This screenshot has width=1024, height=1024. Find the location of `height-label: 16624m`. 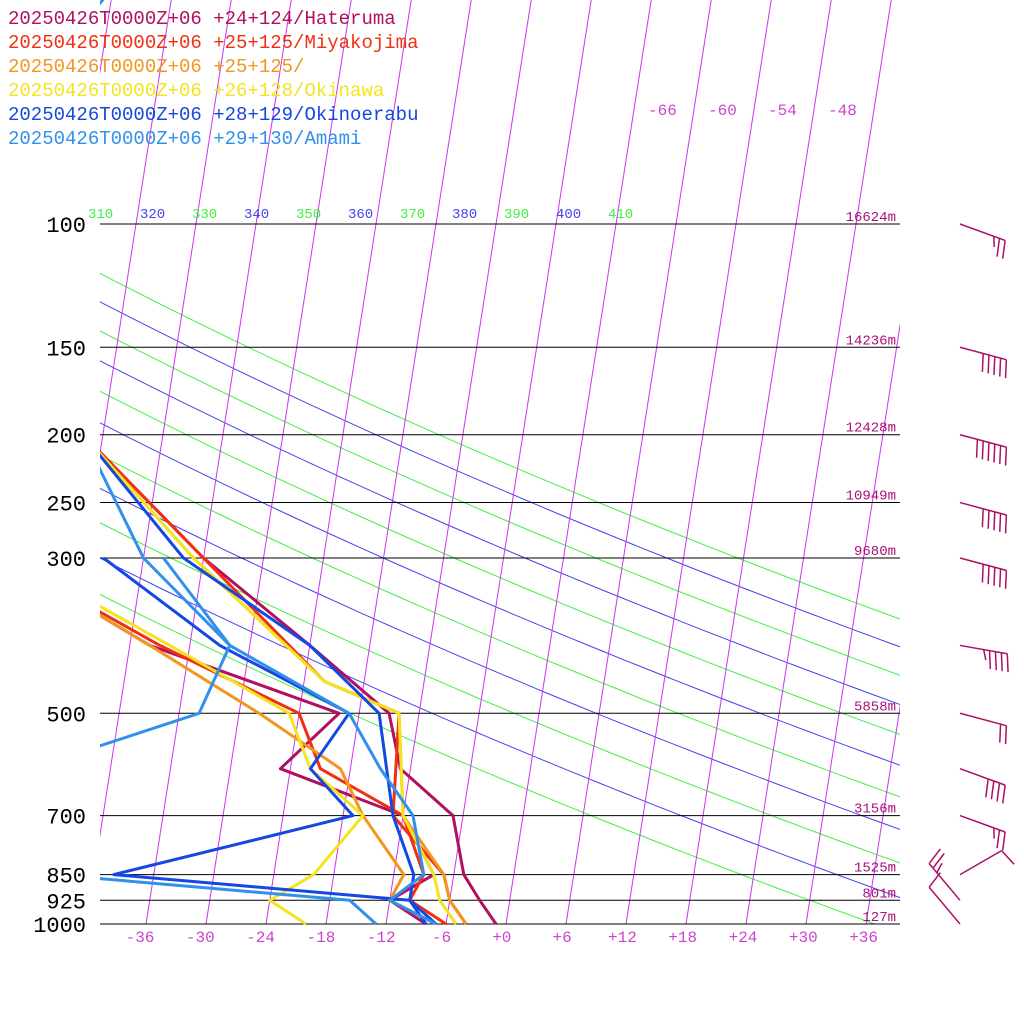

height-label: 16624m is located at coordinates (871, 218).